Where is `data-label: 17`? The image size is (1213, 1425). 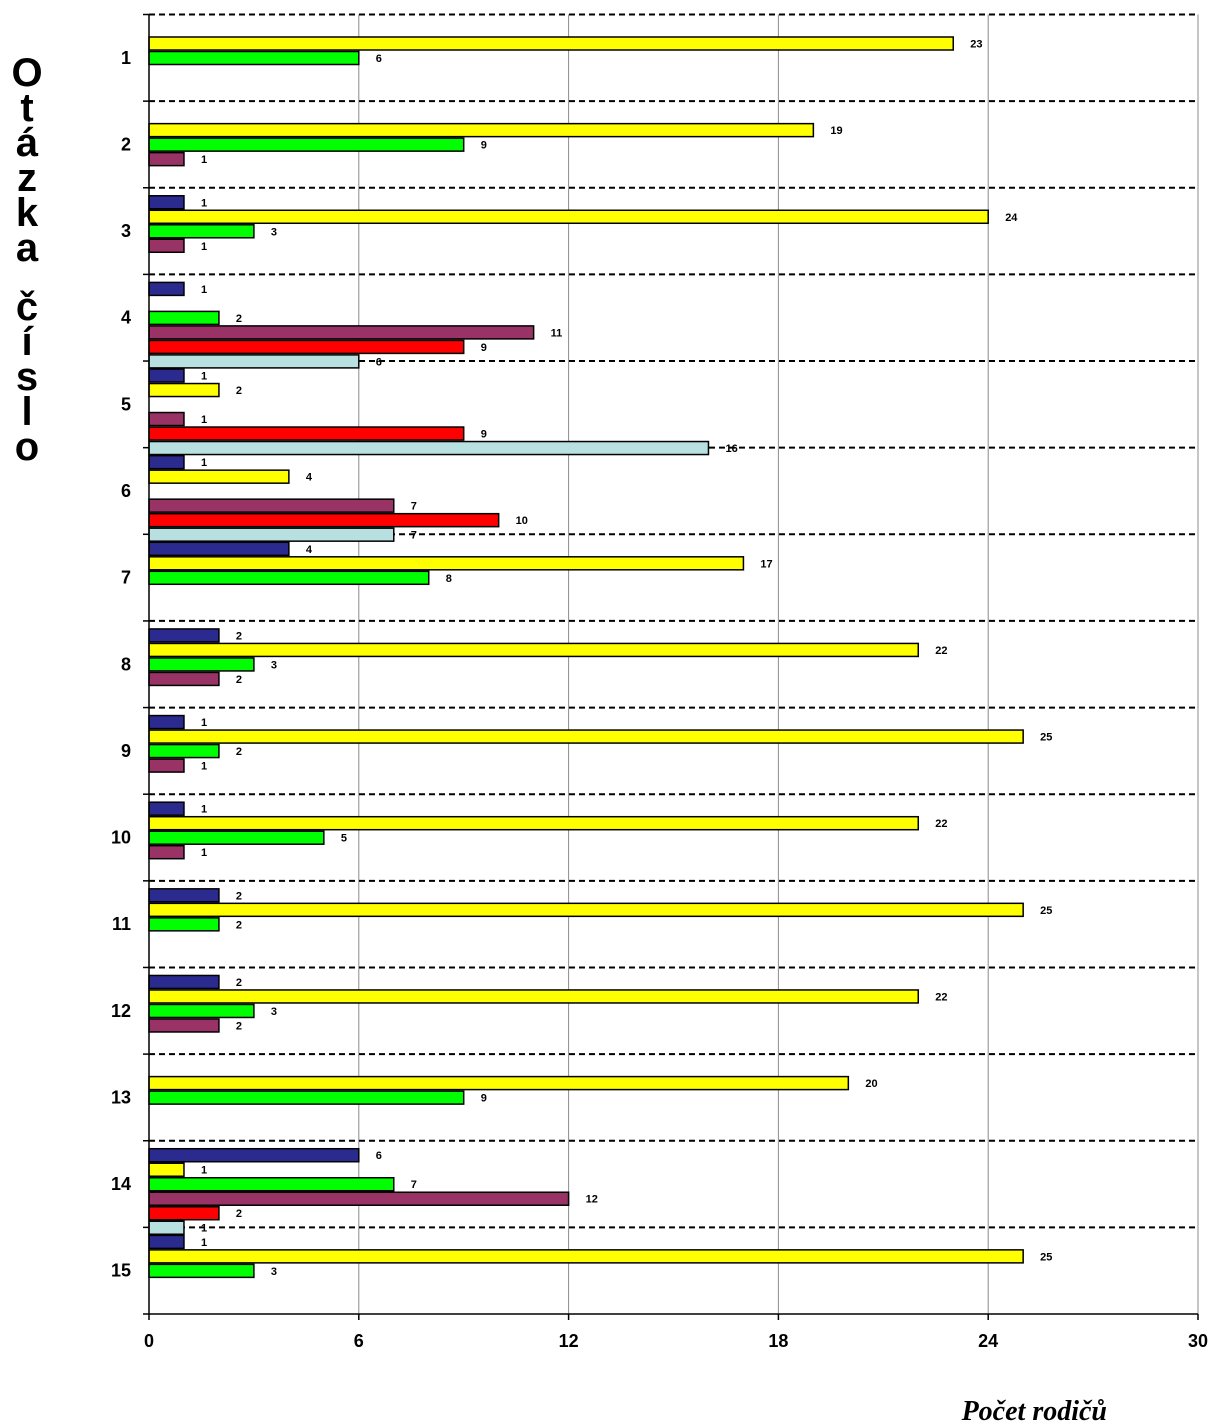
data-label: 17 is located at coordinates (766, 564).